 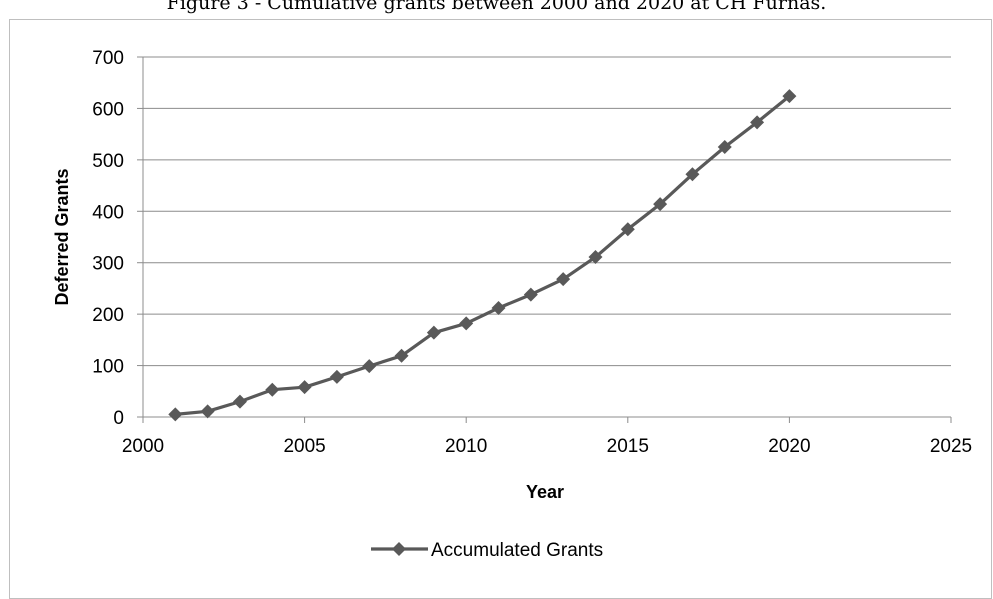 I want to click on x-tick-label: 2005, so click(x=304, y=446).